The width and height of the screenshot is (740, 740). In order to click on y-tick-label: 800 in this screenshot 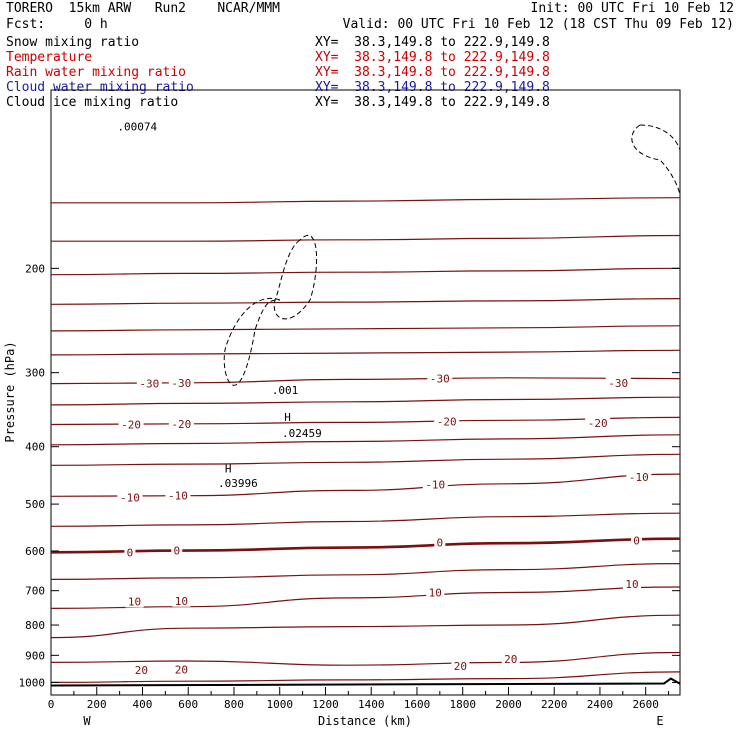, I will do `click(35, 625)`.